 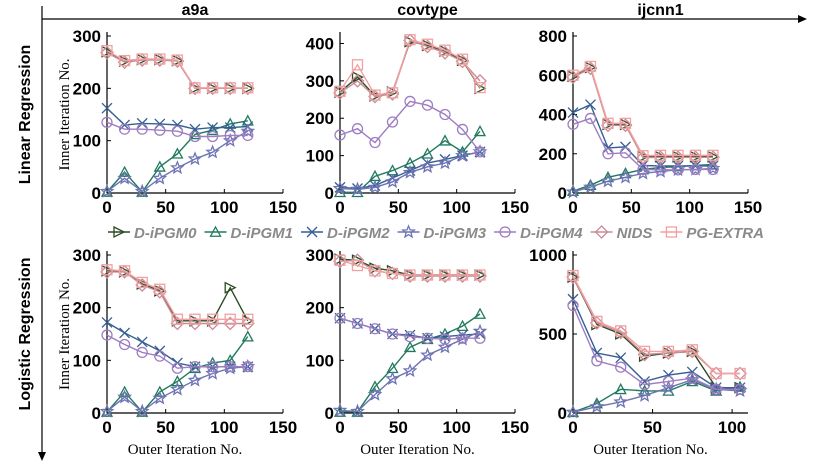 I want to click on data-point-d-ipgm0, so click(x=480, y=88).